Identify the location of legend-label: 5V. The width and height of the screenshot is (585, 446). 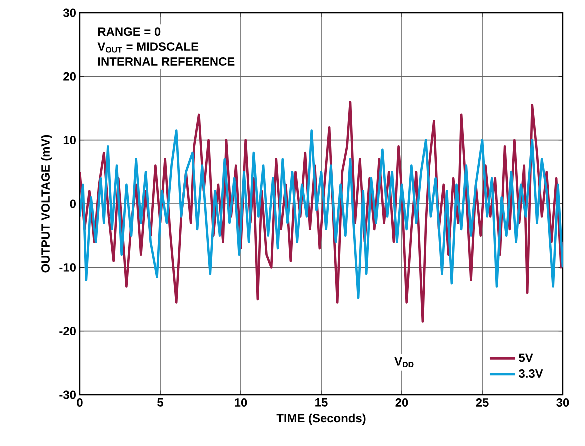
(526, 358).